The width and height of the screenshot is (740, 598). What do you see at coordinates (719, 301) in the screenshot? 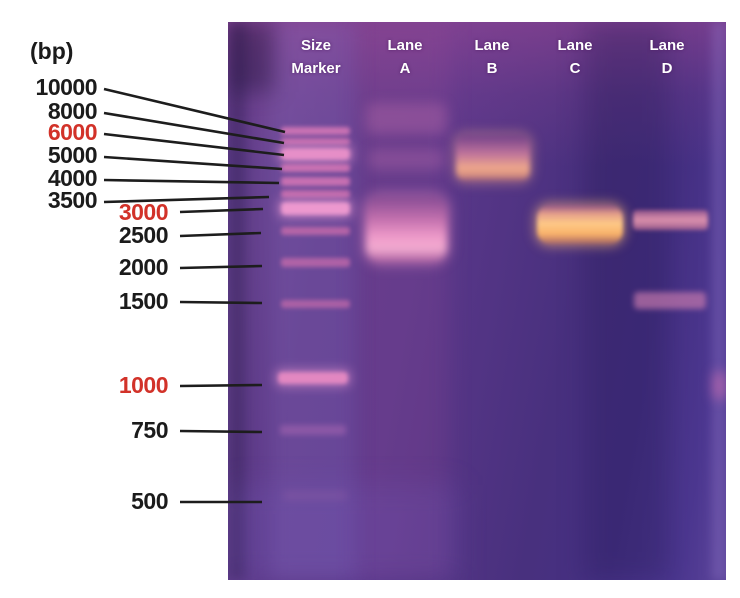
I see `gel-streak-right-edge` at bounding box center [719, 301].